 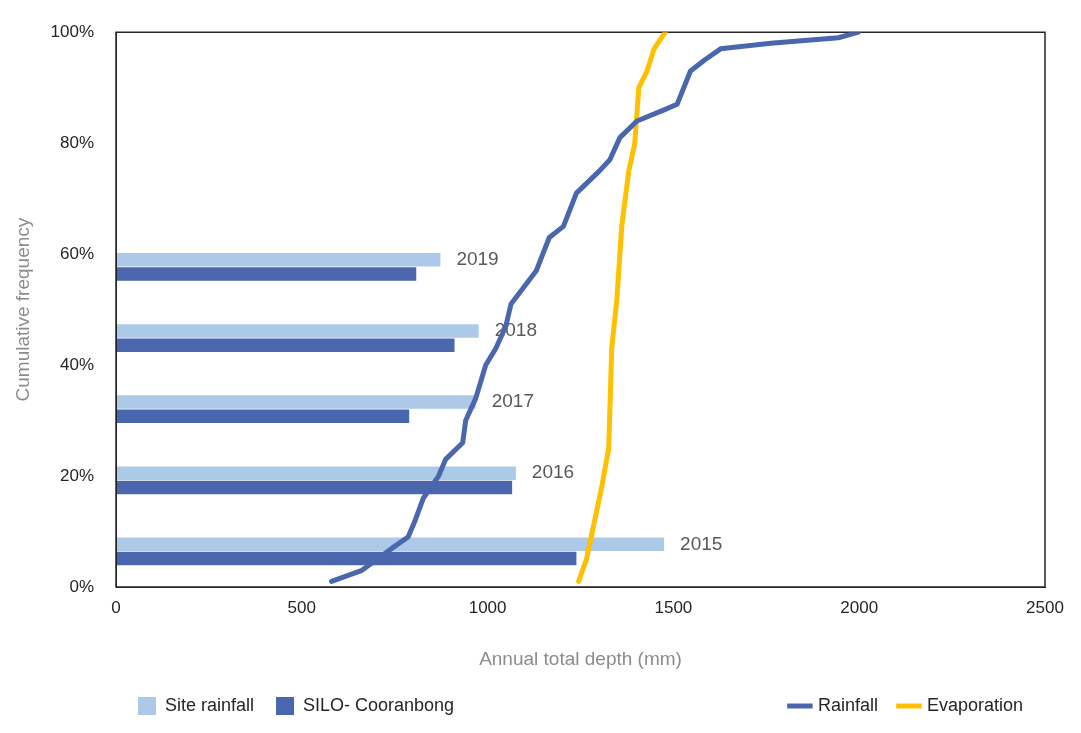 I want to click on y-tick-label: 0%, so click(x=81, y=586).